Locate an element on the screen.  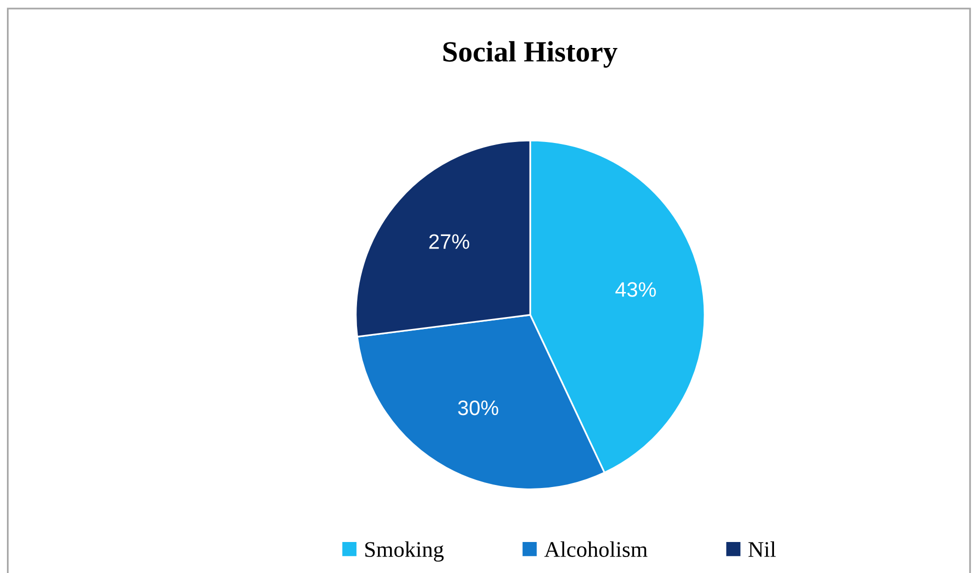
legend-label: Alcoholism is located at coordinates (596, 549).